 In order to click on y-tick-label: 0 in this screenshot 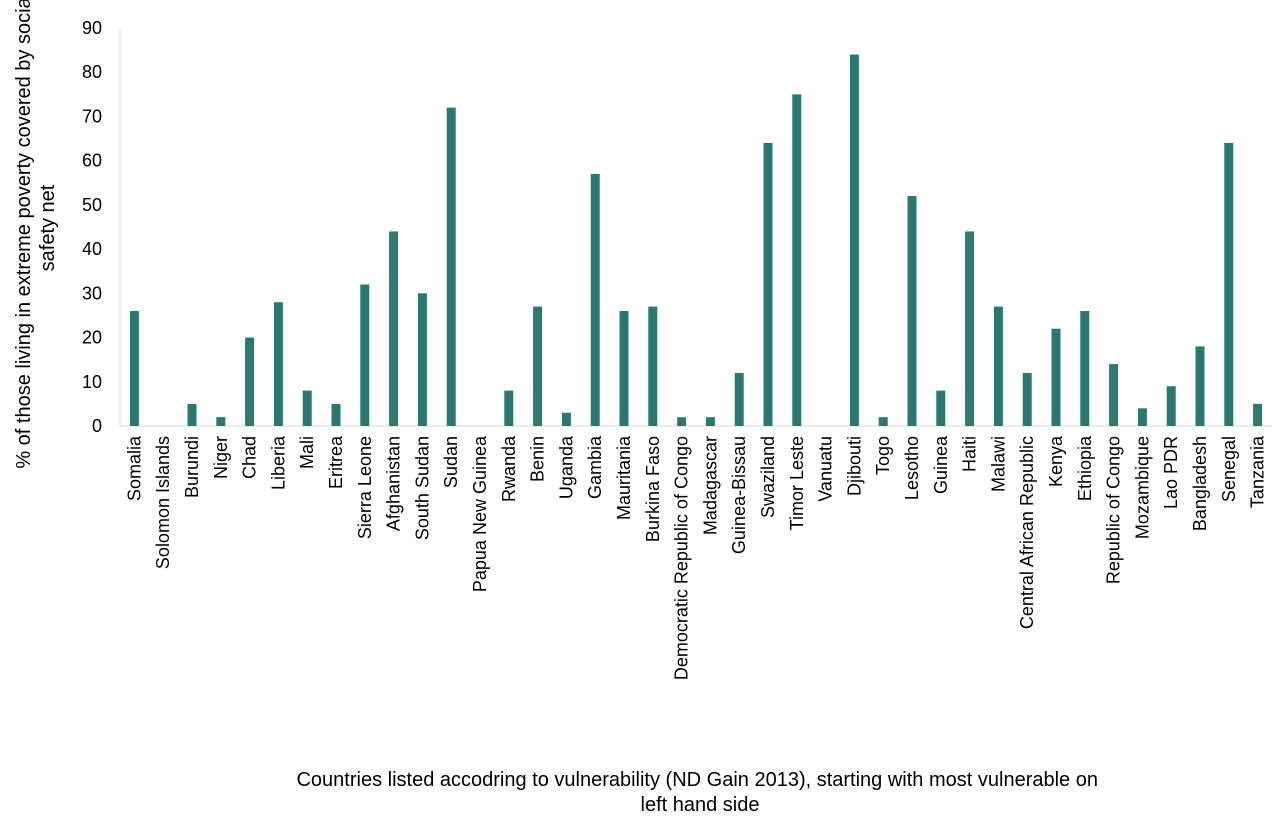, I will do `click(97, 426)`.